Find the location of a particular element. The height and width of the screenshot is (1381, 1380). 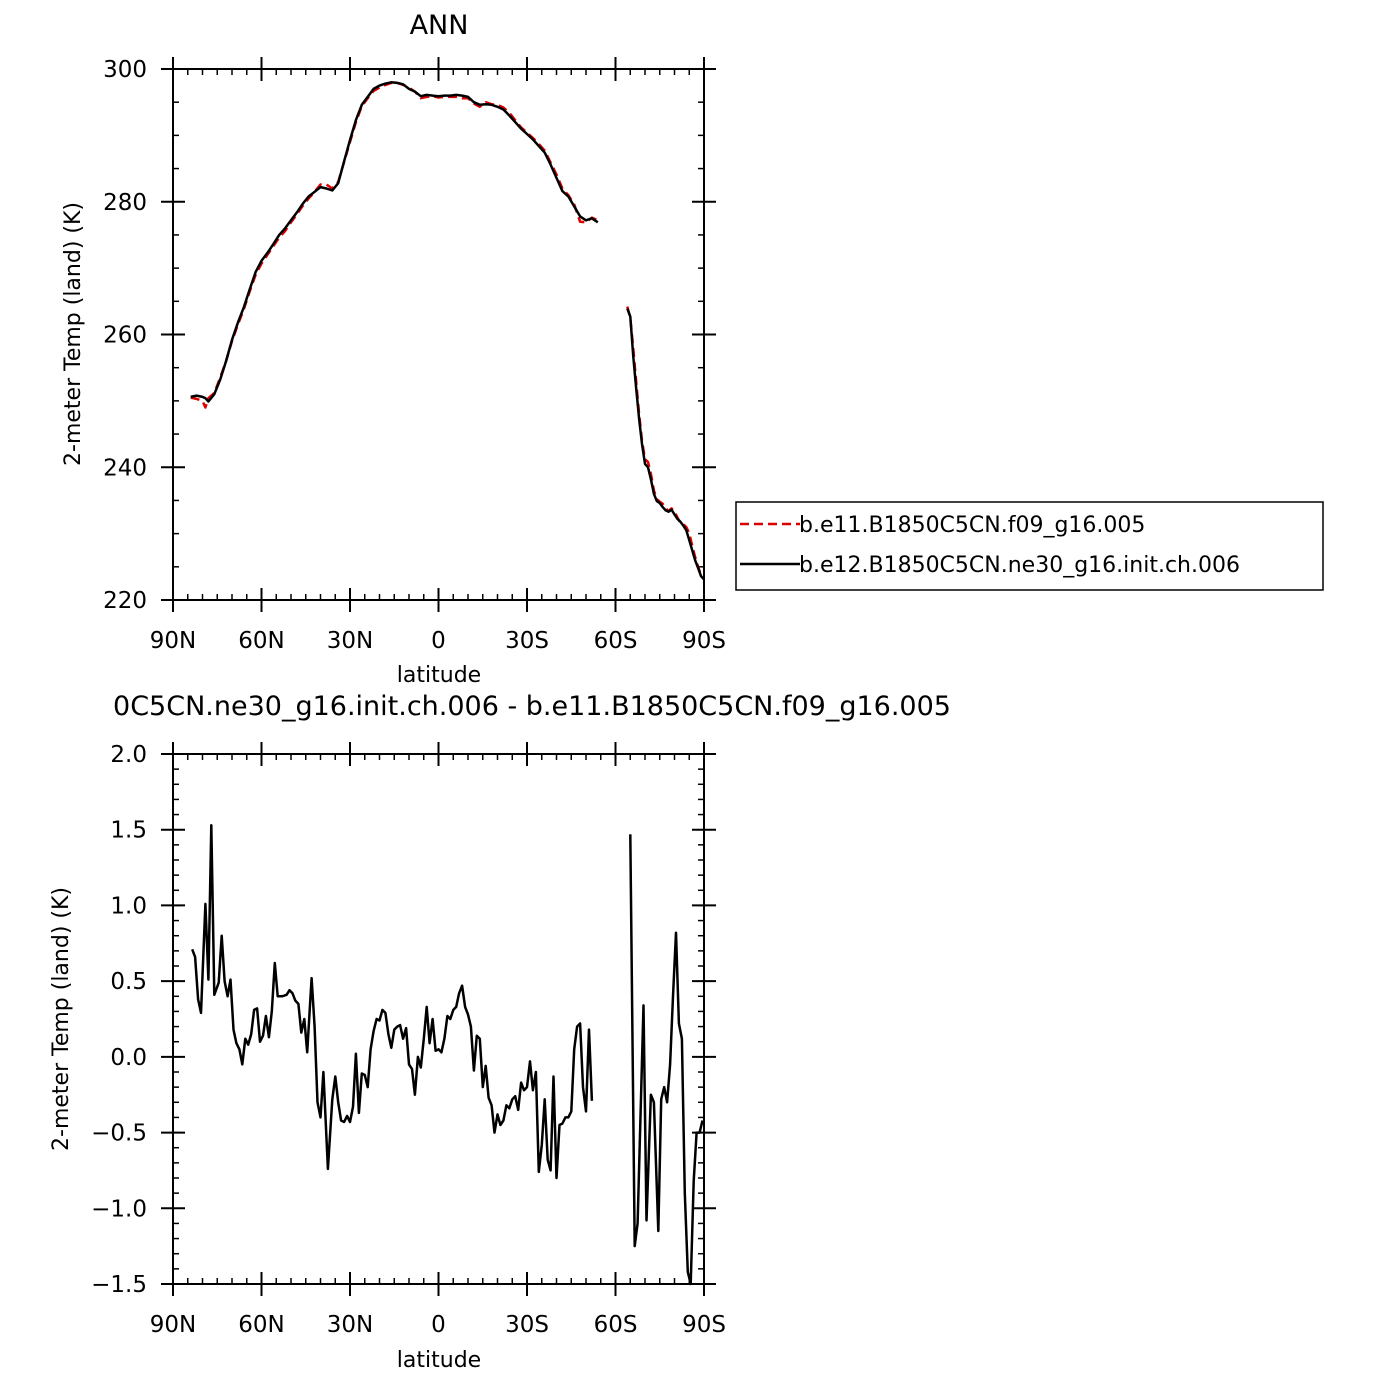

bottom-x-tick-label: 30S is located at coordinates (527, 1325).